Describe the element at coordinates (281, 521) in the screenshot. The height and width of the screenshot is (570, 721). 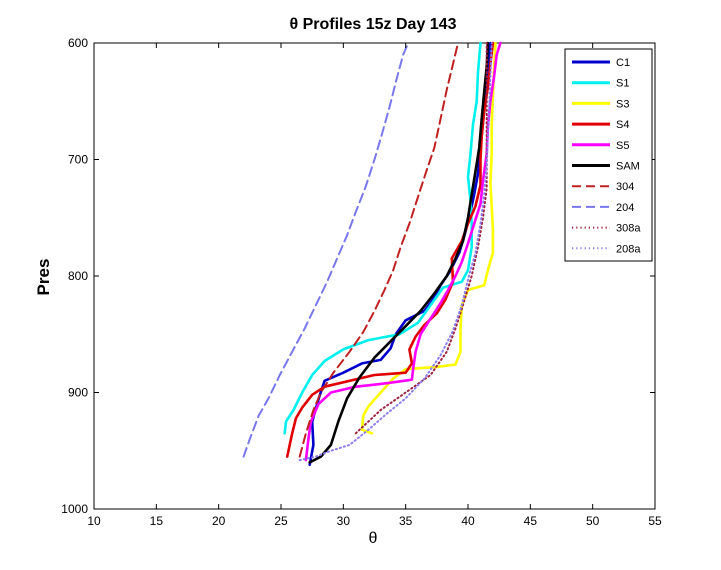
I see `x-tick-label: 25` at that location.